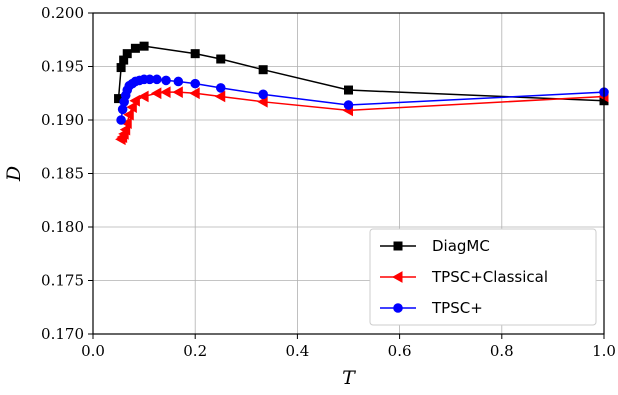  Describe the element at coordinates (62, 227) in the screenshot. I see `y-tick-label: 0.180` at that location.